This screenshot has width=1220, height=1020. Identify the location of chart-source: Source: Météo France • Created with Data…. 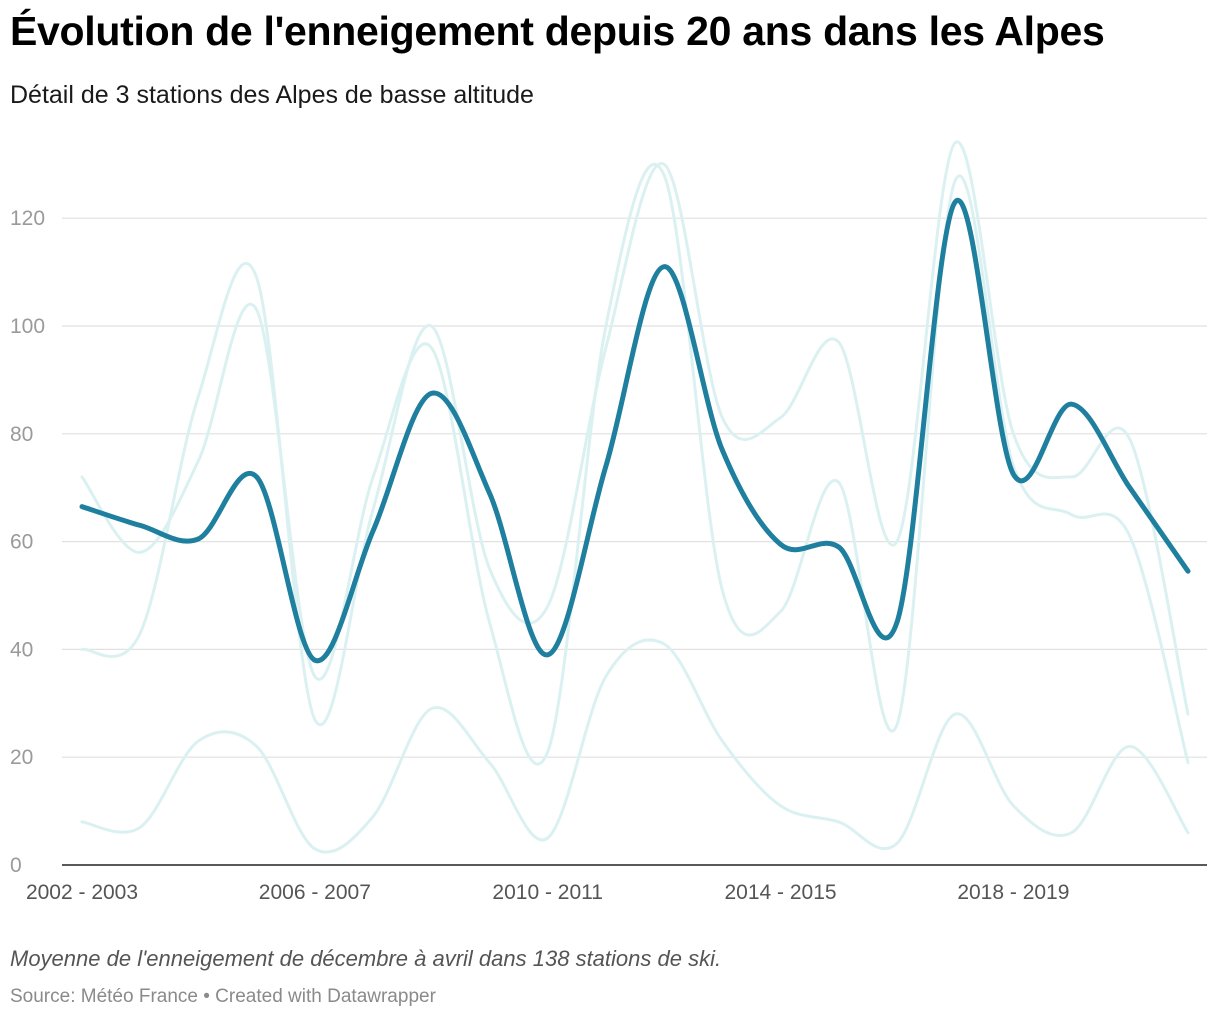
(223, 996).